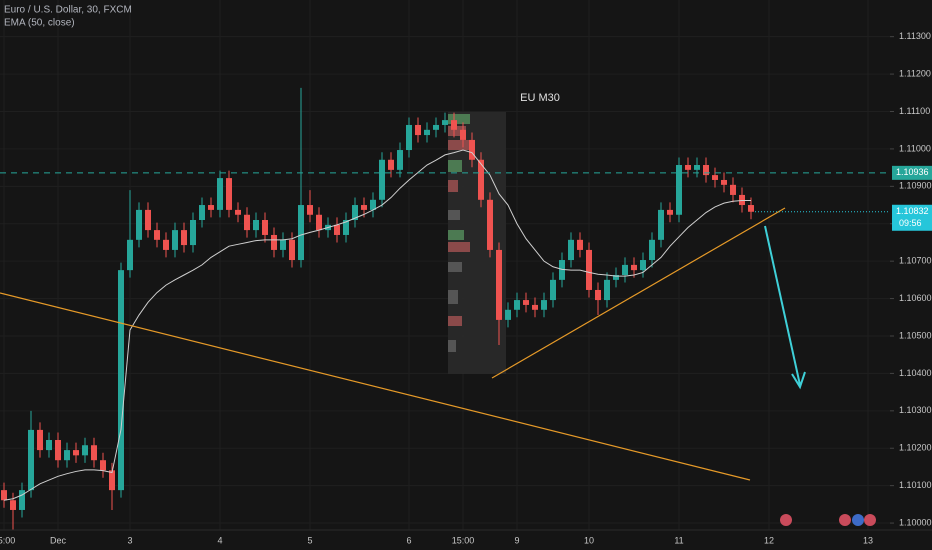 The height and width of the screenshot is (550, 932). I want to click on countdown: 09:56, so click(910, 223).